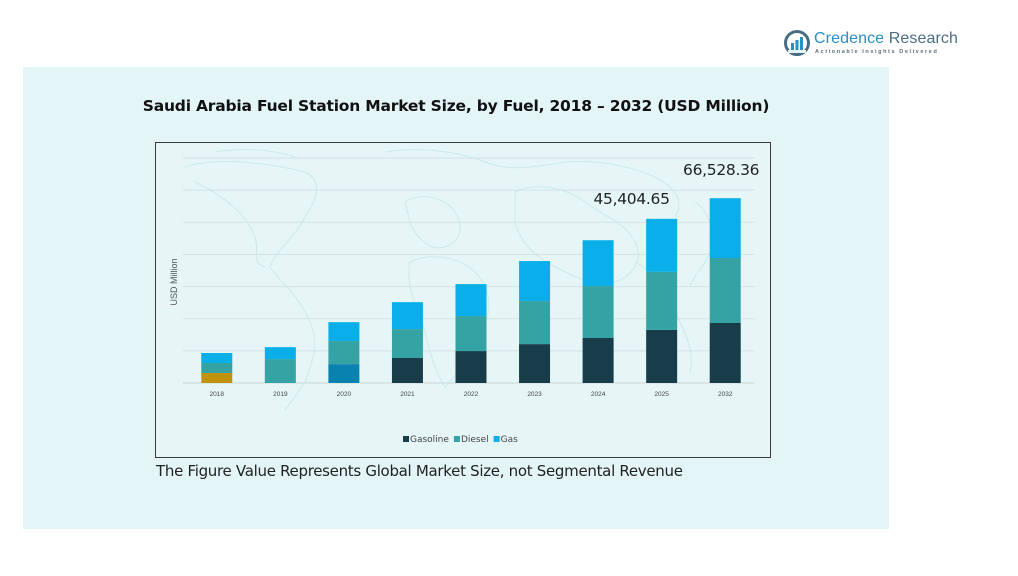  Describe the element at coordinates (721, 170) in the screenshot. I see `value-label-2032: 66,528.36` at that location.